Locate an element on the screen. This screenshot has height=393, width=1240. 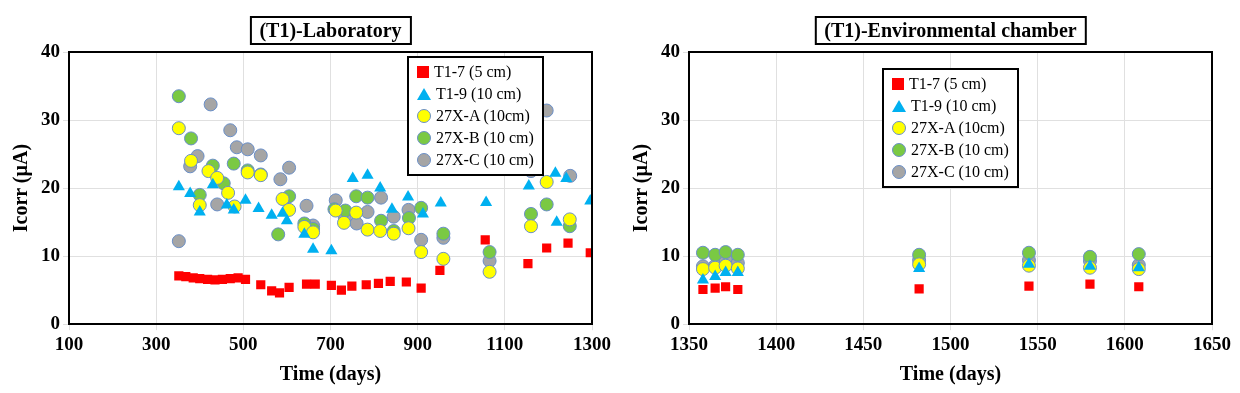
x-tick-label: 500 is located at coordinates (243, 343).